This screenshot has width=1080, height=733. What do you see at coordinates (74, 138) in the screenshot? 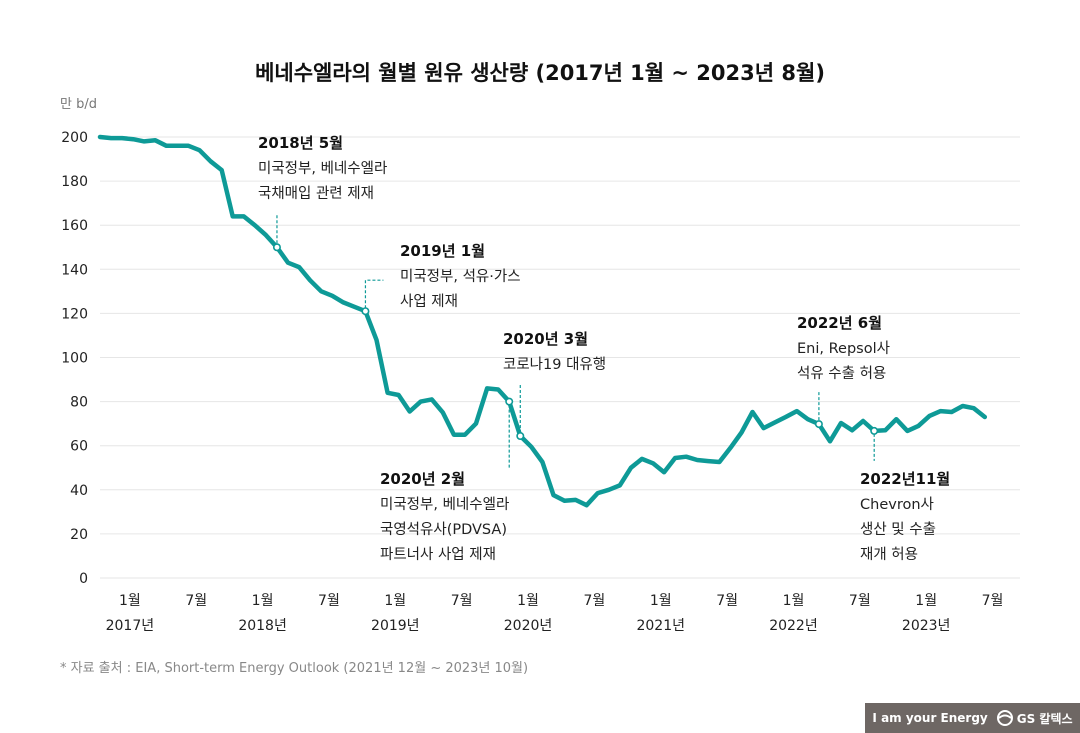
I see `y-tick-label: 200` at bounding box center [74, 138].